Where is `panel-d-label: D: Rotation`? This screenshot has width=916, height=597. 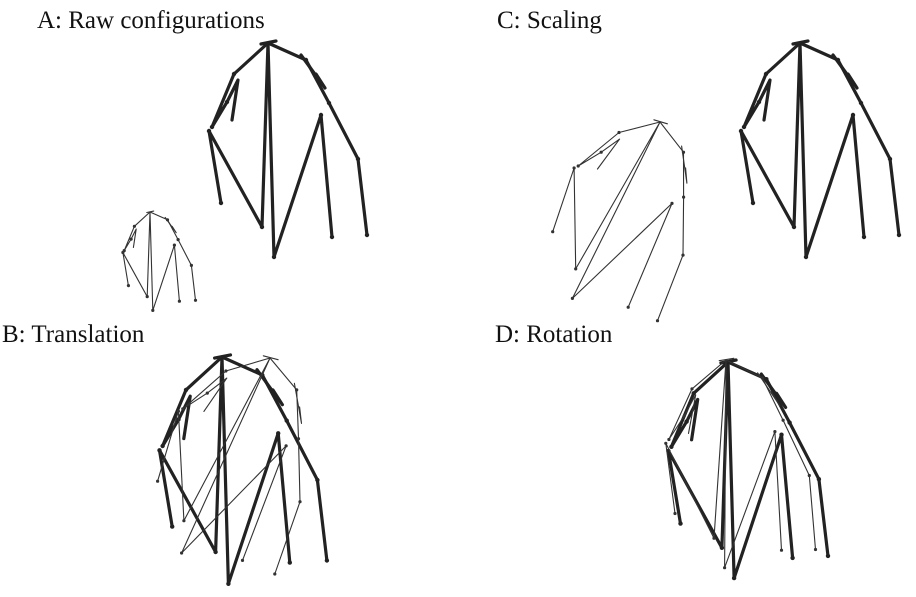
panel-d-label: D: Rotation is located at coordinates (554, 334).